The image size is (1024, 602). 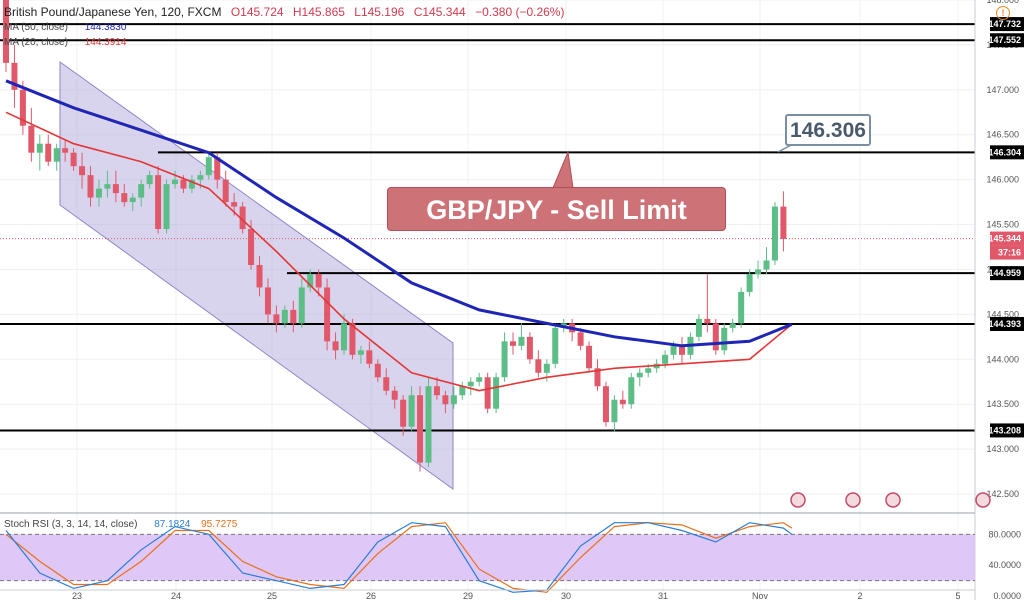 What do you see at coordinates (1002, 314) in the screenshot?
I see `y-tick-label: 144.500` at bounding box center [1002, 314].